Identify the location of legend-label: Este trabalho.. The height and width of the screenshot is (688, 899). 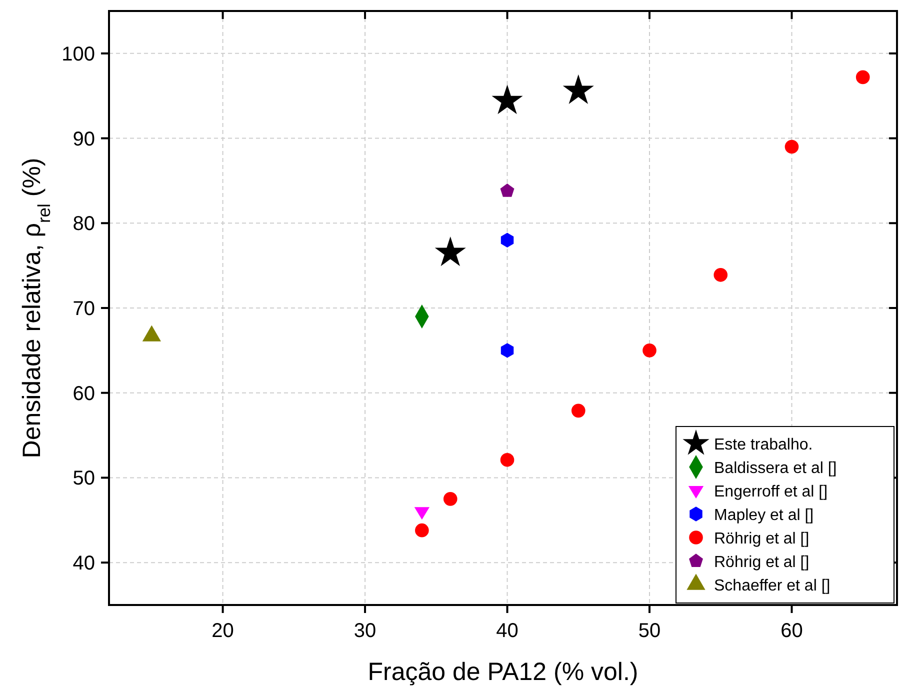
(763, 445).